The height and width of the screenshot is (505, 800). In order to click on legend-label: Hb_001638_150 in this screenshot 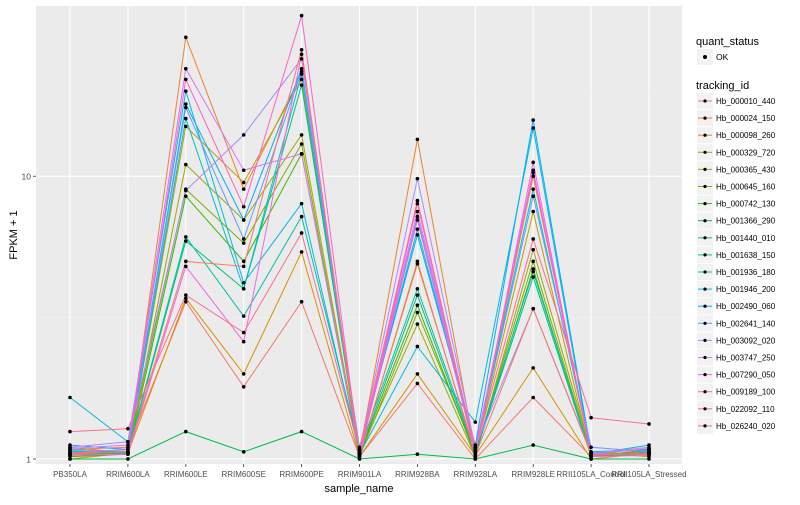, I will do `click(746, 255)`.